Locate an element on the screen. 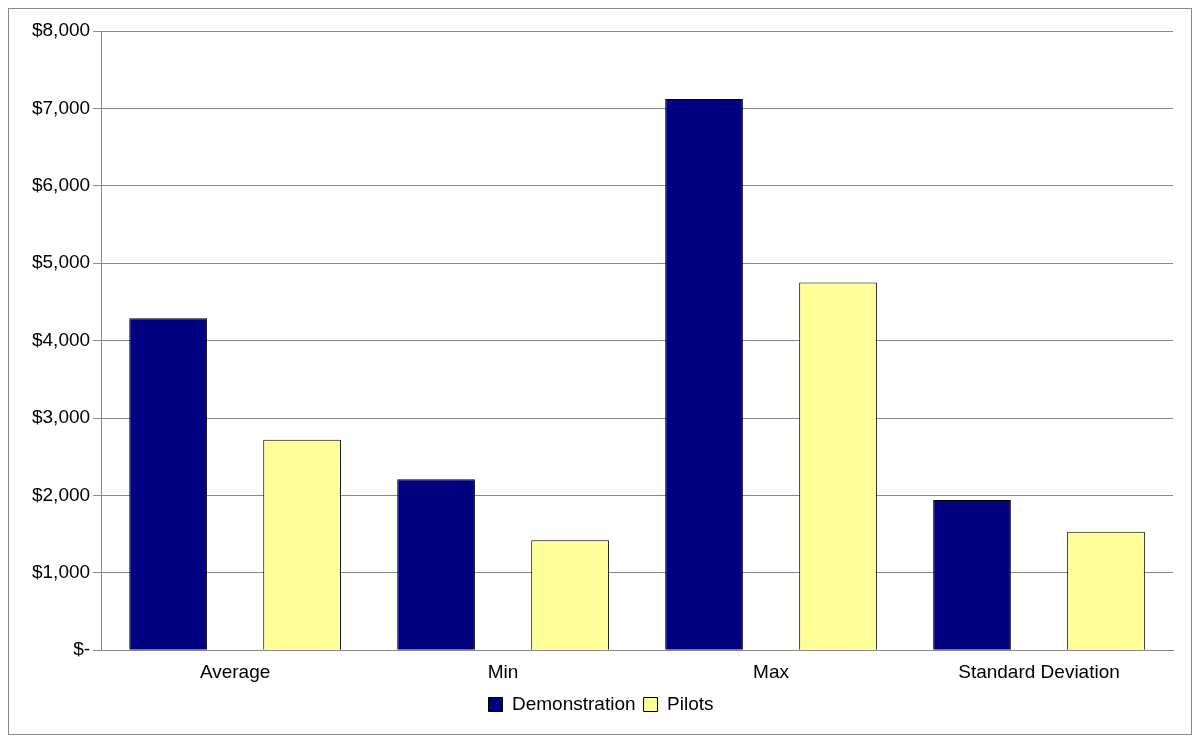 The image size is (1202, 745). y-tick-label: $8,000 is located at coordinates (61, 30).